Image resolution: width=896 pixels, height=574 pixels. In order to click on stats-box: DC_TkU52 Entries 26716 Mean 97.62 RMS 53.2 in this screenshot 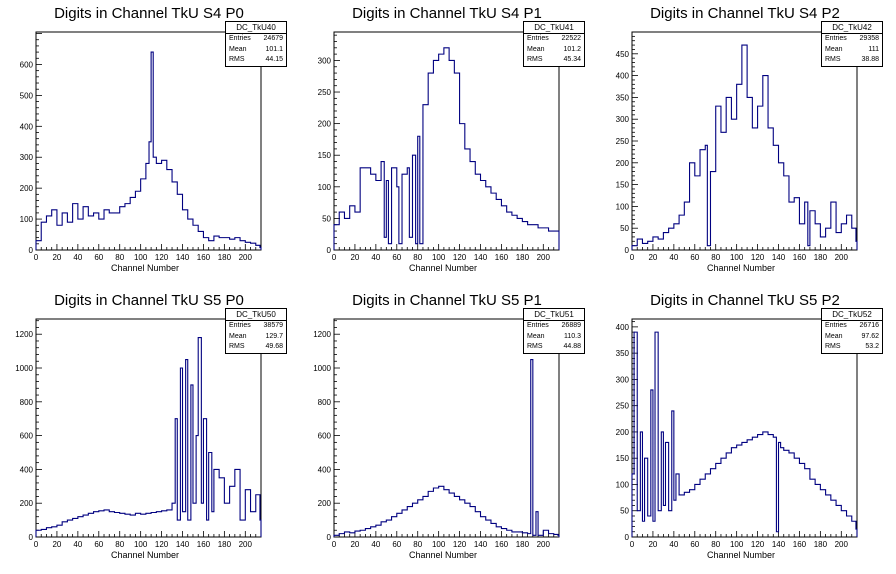, I will do `click(852, 331)`.